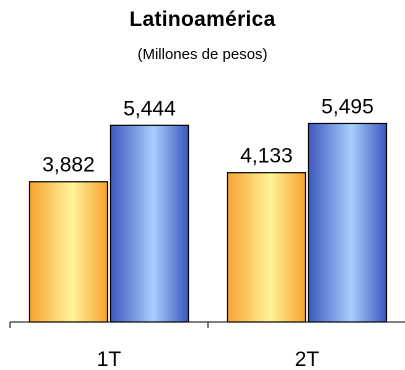  What do you see at coordinates (68, 165) in the screenshot?
I see `data-label-1T-series-1: 3,882` at bounding box center [68, 165].